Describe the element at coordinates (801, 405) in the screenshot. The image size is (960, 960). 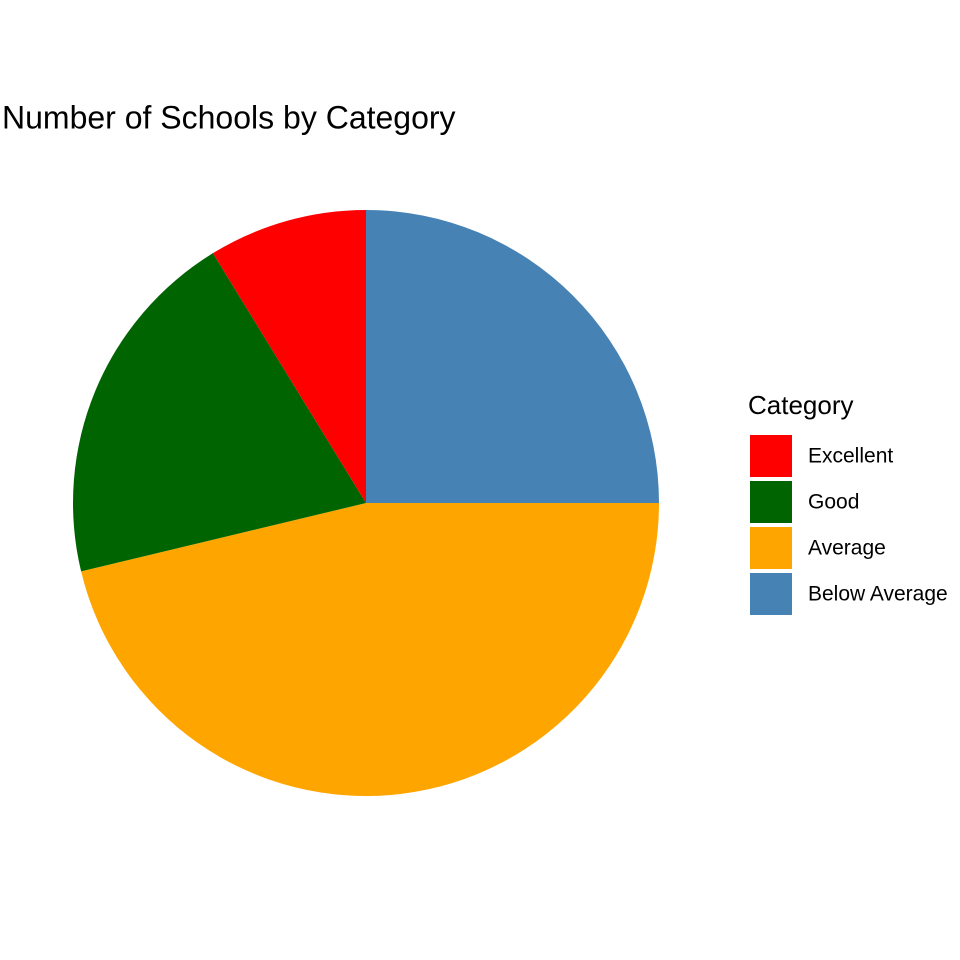
I see `legend-title: Category` at that location.